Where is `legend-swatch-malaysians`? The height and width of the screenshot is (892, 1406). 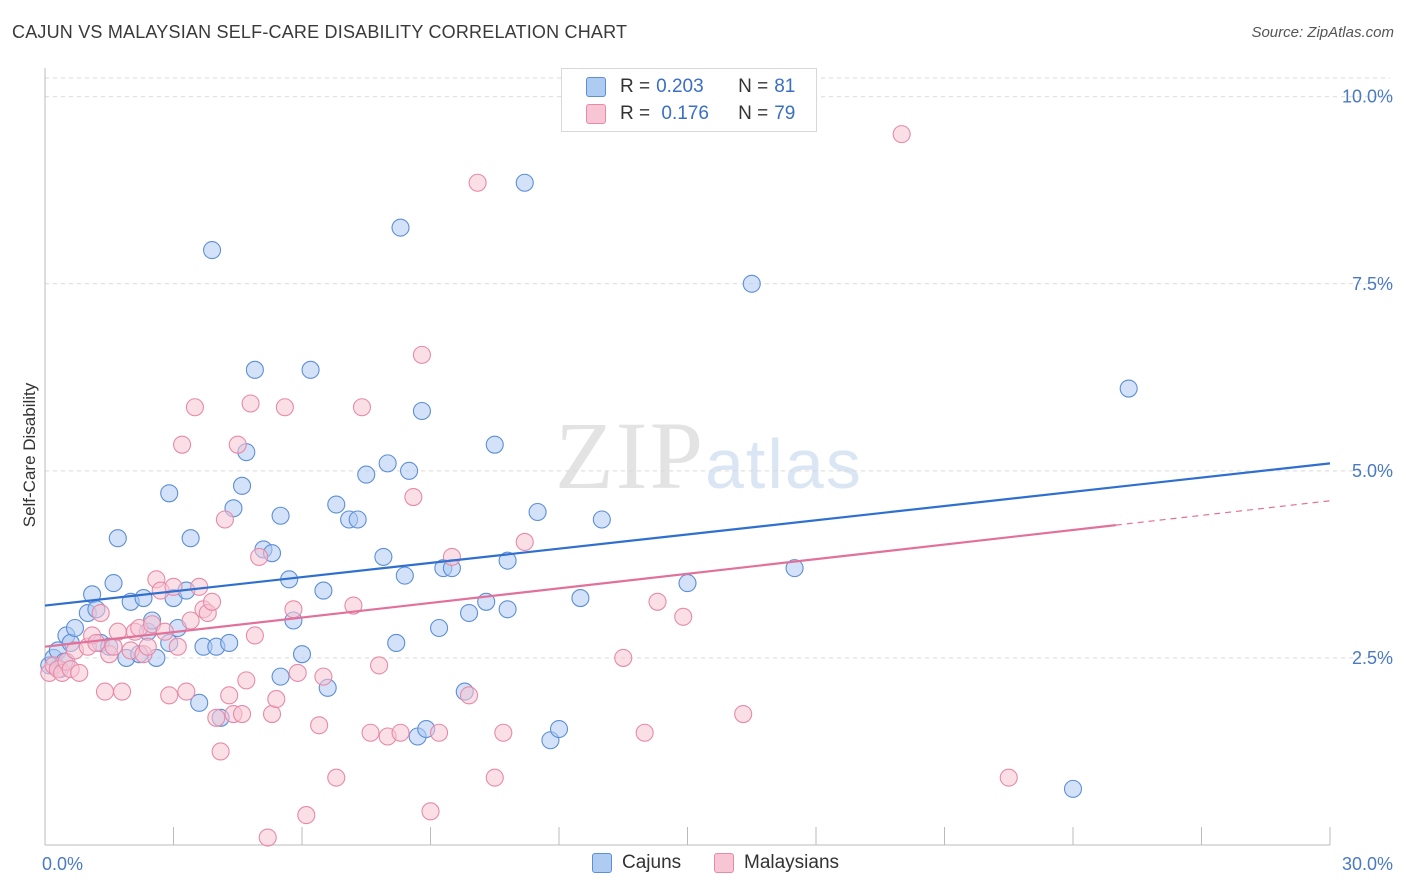 legend-swatch-malaysians is located at coordinates (596, 114).